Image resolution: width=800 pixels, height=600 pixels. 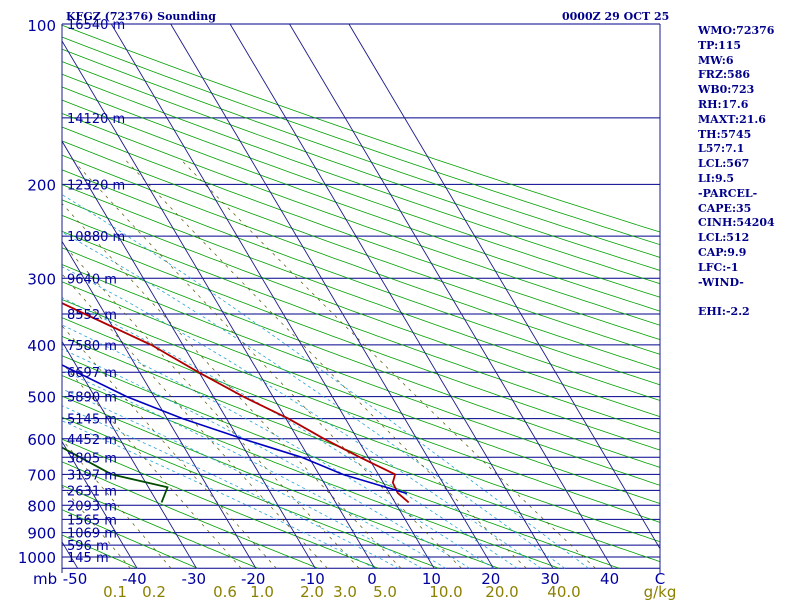 What do you see at coordinates (431, 579) in the screenshot?
I see `temperature-tick-label: 10` at bounding box center [431, 579].